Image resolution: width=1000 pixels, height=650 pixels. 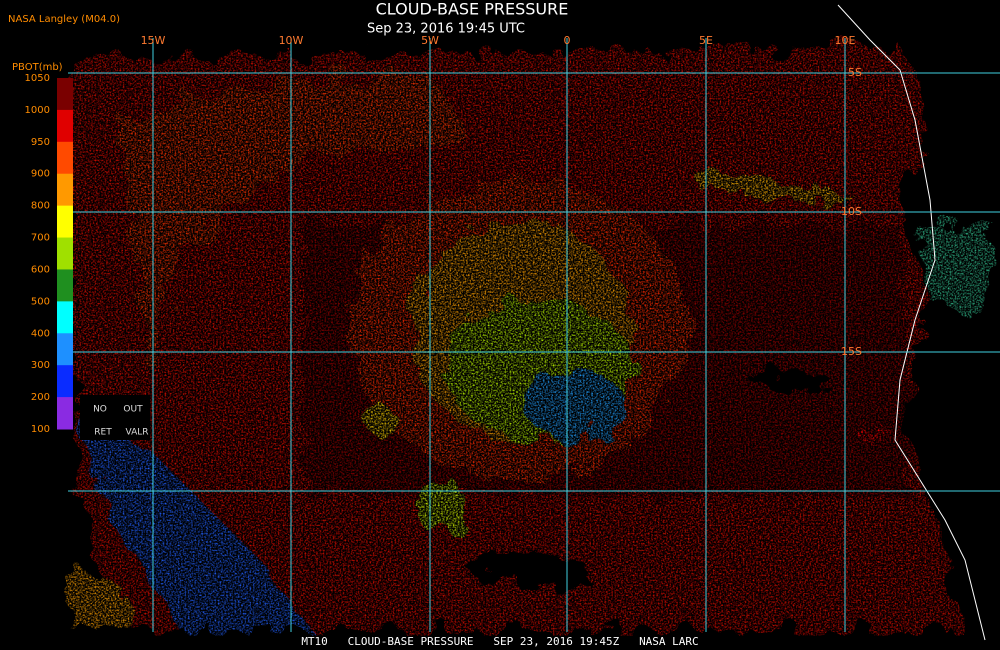 I want to click on legend-tick-label: 500, so click(x=40, y=301).